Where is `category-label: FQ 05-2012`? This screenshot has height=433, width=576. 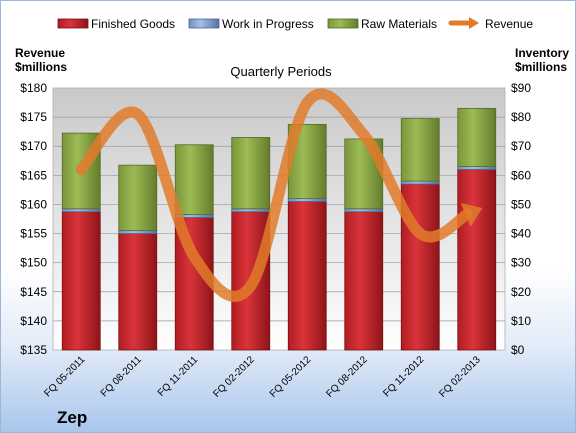
category-label: FQ 05-2012 is located at coordinates (291, 377).